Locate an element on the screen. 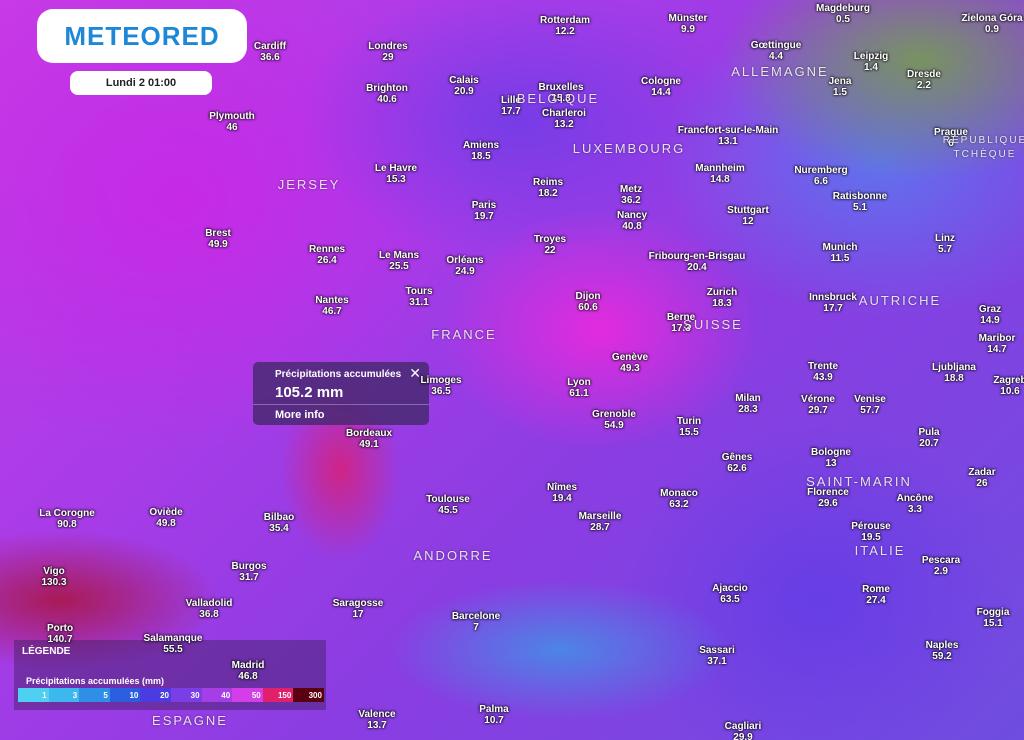 This screenshot has width=1024, height=740. city-name: Stuttgart is located at coordinates (748, 210).